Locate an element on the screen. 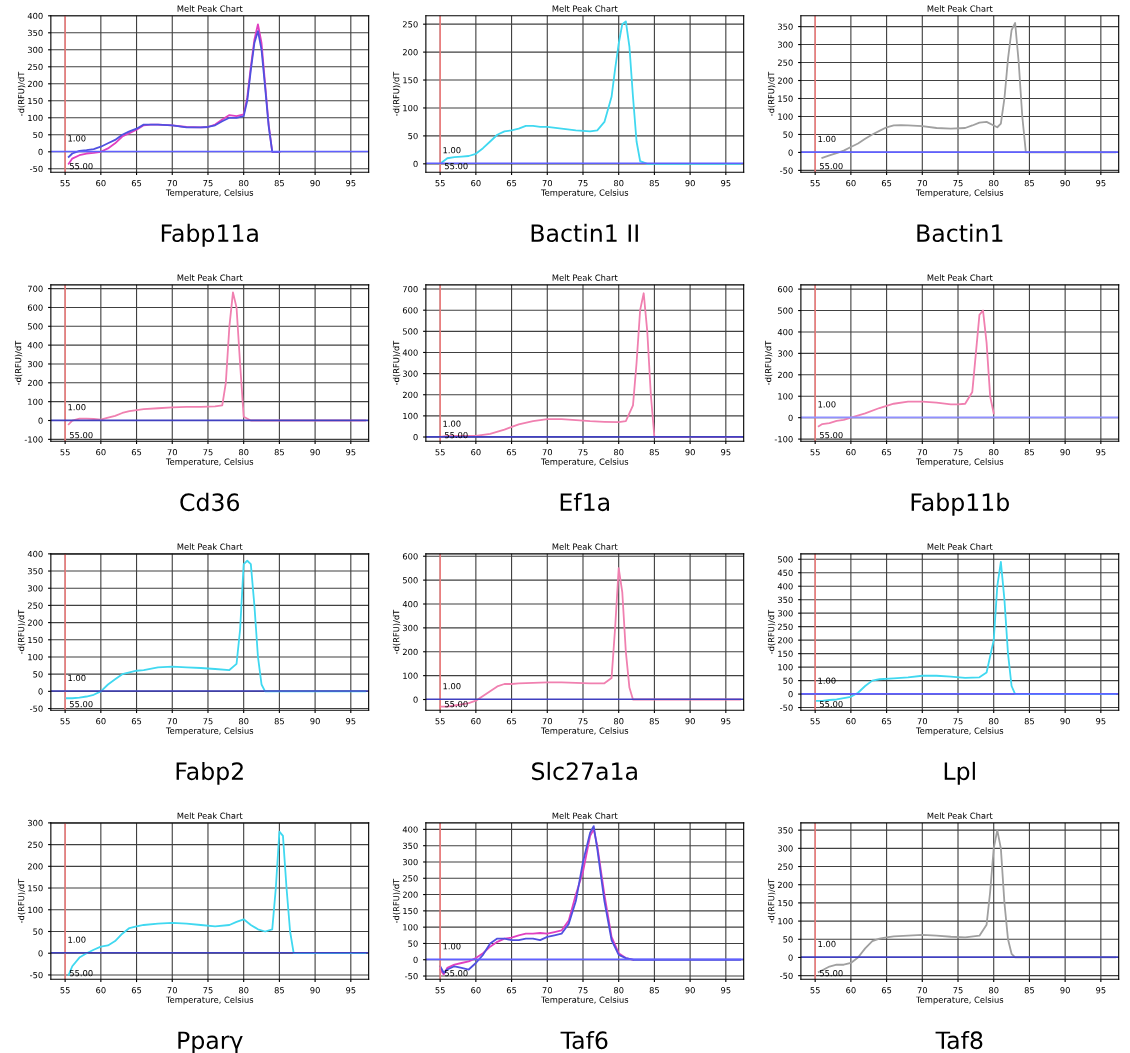  text: Cd36 is located at coordinates (210, 502).